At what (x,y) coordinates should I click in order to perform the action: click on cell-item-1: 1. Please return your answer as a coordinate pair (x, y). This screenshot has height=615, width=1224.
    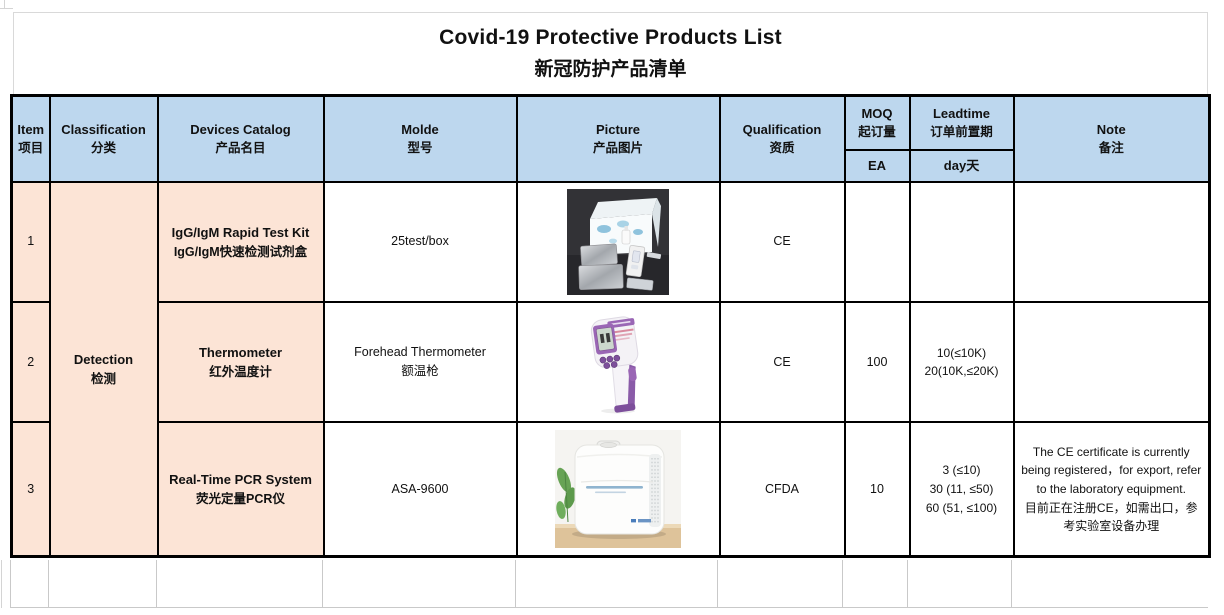
    Looking at the image, I should click on (30, 241).